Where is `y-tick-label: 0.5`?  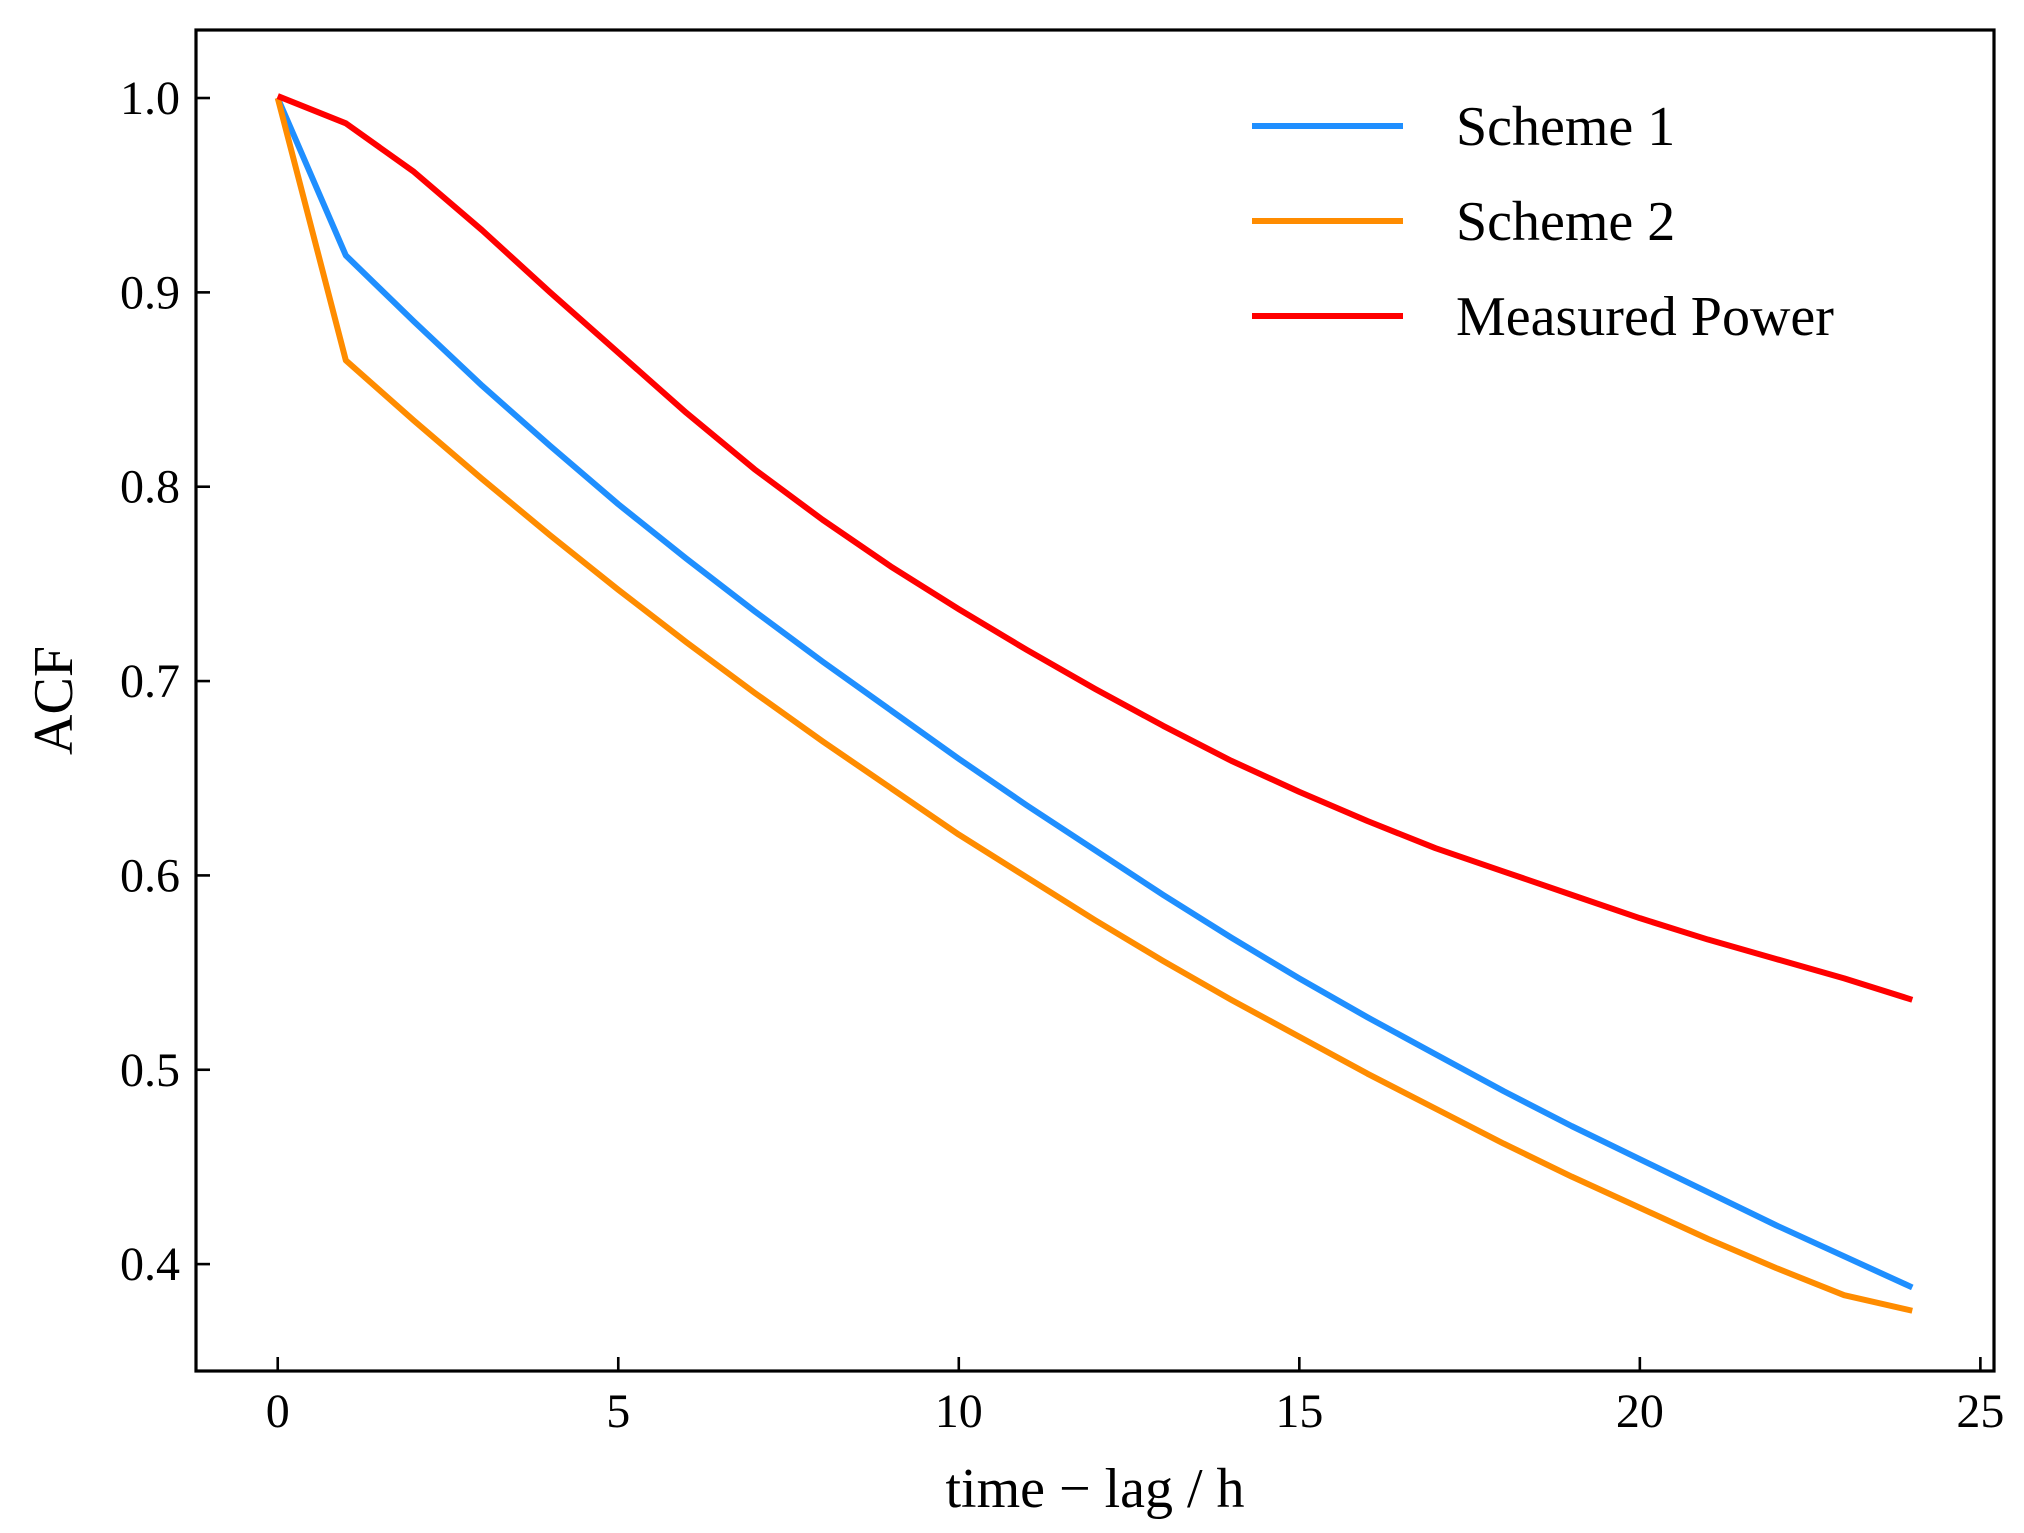
y-tick-label: 0.5 is located at coordinates (150, 1070).